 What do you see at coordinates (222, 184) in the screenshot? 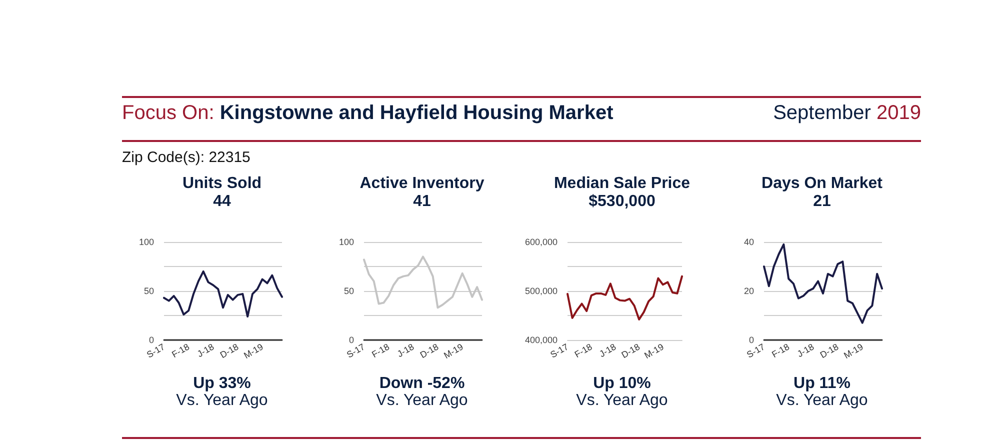
I see `chart-title: Units Sold` at bounding box center [222, 184].